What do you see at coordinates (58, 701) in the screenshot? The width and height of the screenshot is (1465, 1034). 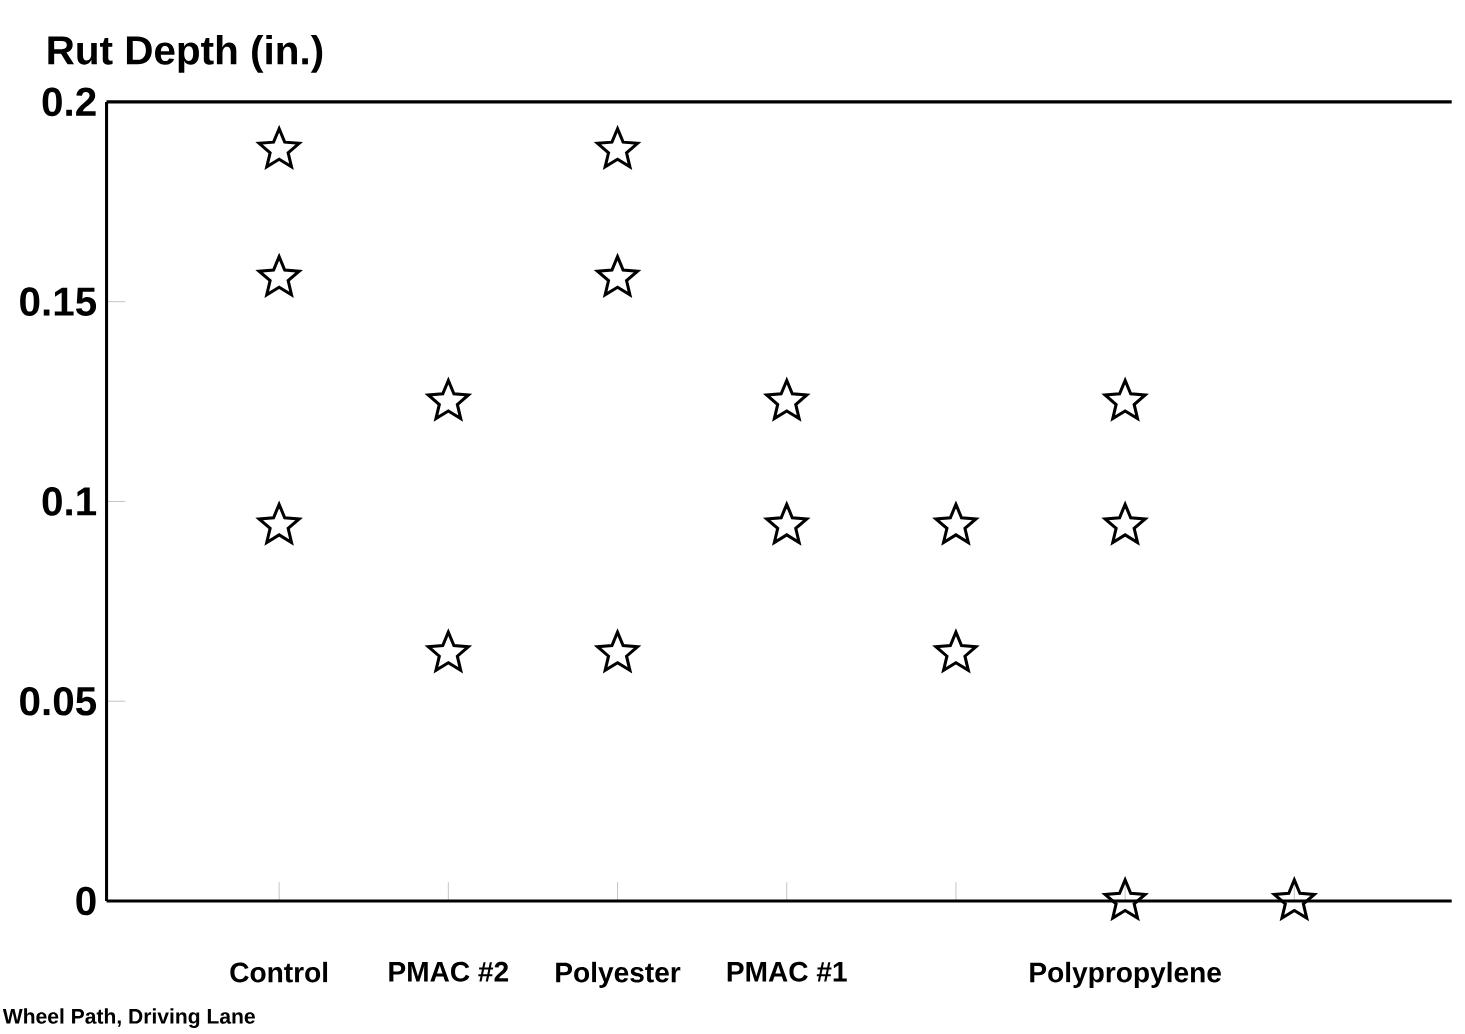 I see `y-tick-label: 0.05` at bounding box center [58, 701].